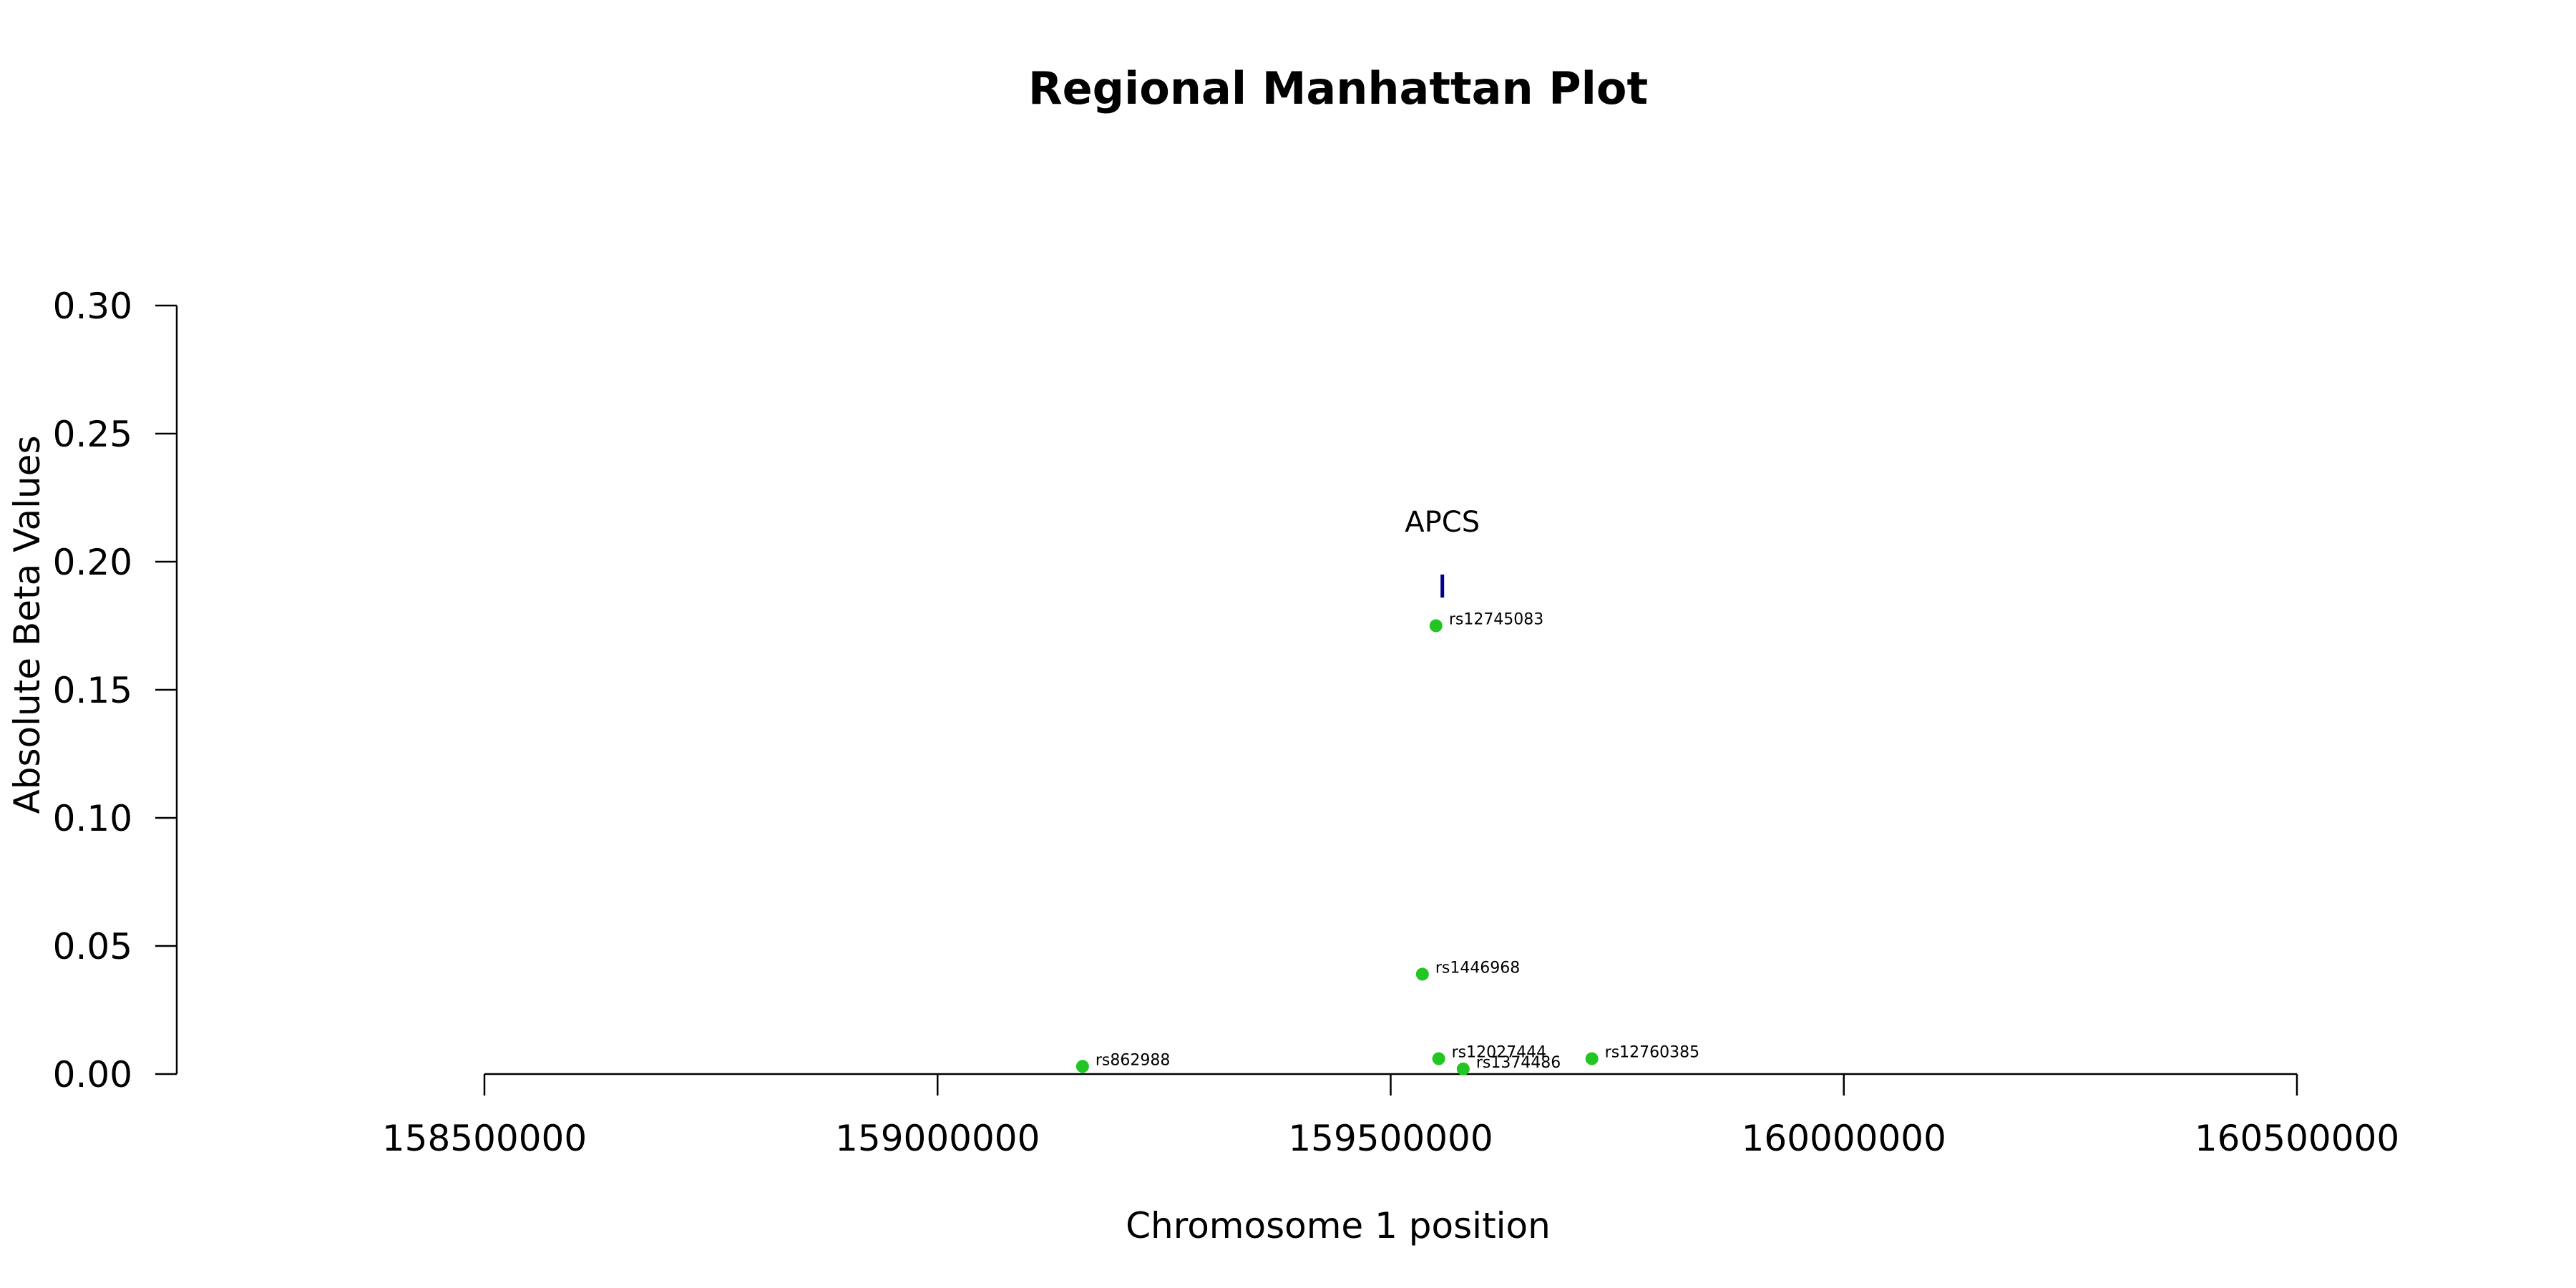 This screenshot has width=2576, height=1288. Describe the element at coordinates (92, 306) in the screenshot. I see `y-tick-label: 0.30` at that location.